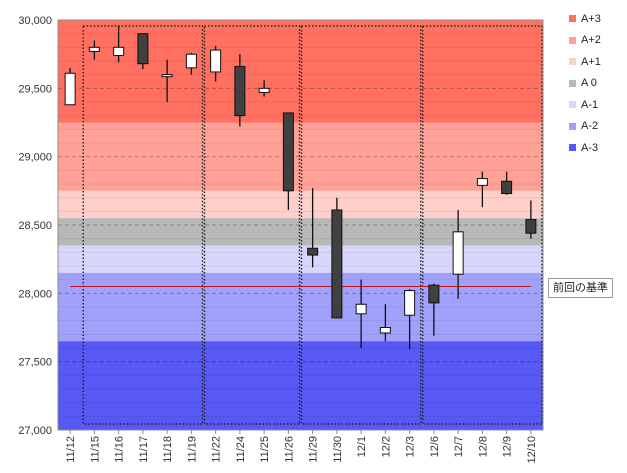  What do you see at coordinates (168, 449) in the screenshot?
I see `x-tick-label: 11/18` at bounding box center [168, 449].